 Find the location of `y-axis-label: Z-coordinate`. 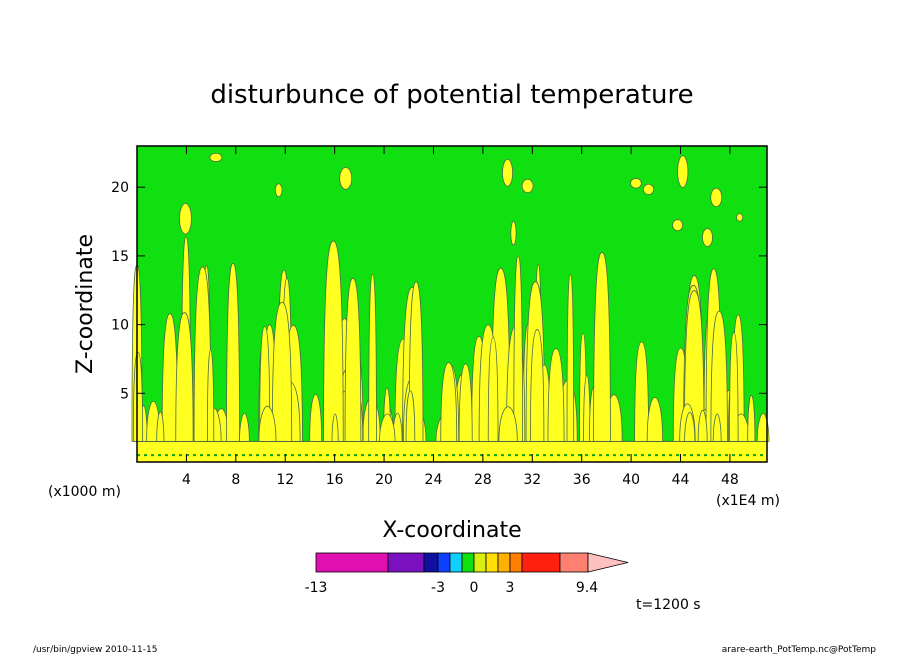

y-axis-label: Z-coordinate is located at coordinates (85, 304).